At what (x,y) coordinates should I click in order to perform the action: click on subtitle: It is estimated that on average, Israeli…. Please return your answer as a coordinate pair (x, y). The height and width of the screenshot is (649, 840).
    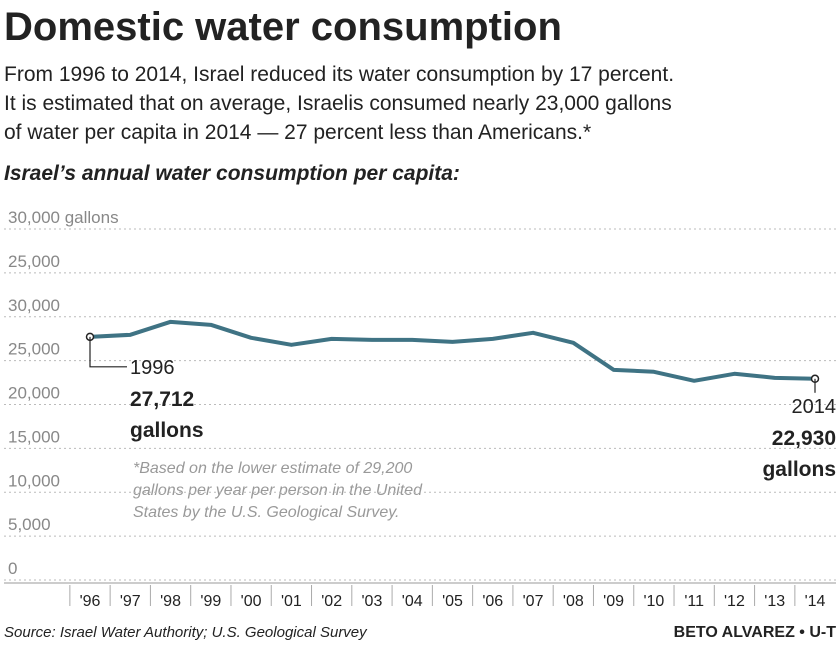
    Looking at the image, I should click on (338, 103).